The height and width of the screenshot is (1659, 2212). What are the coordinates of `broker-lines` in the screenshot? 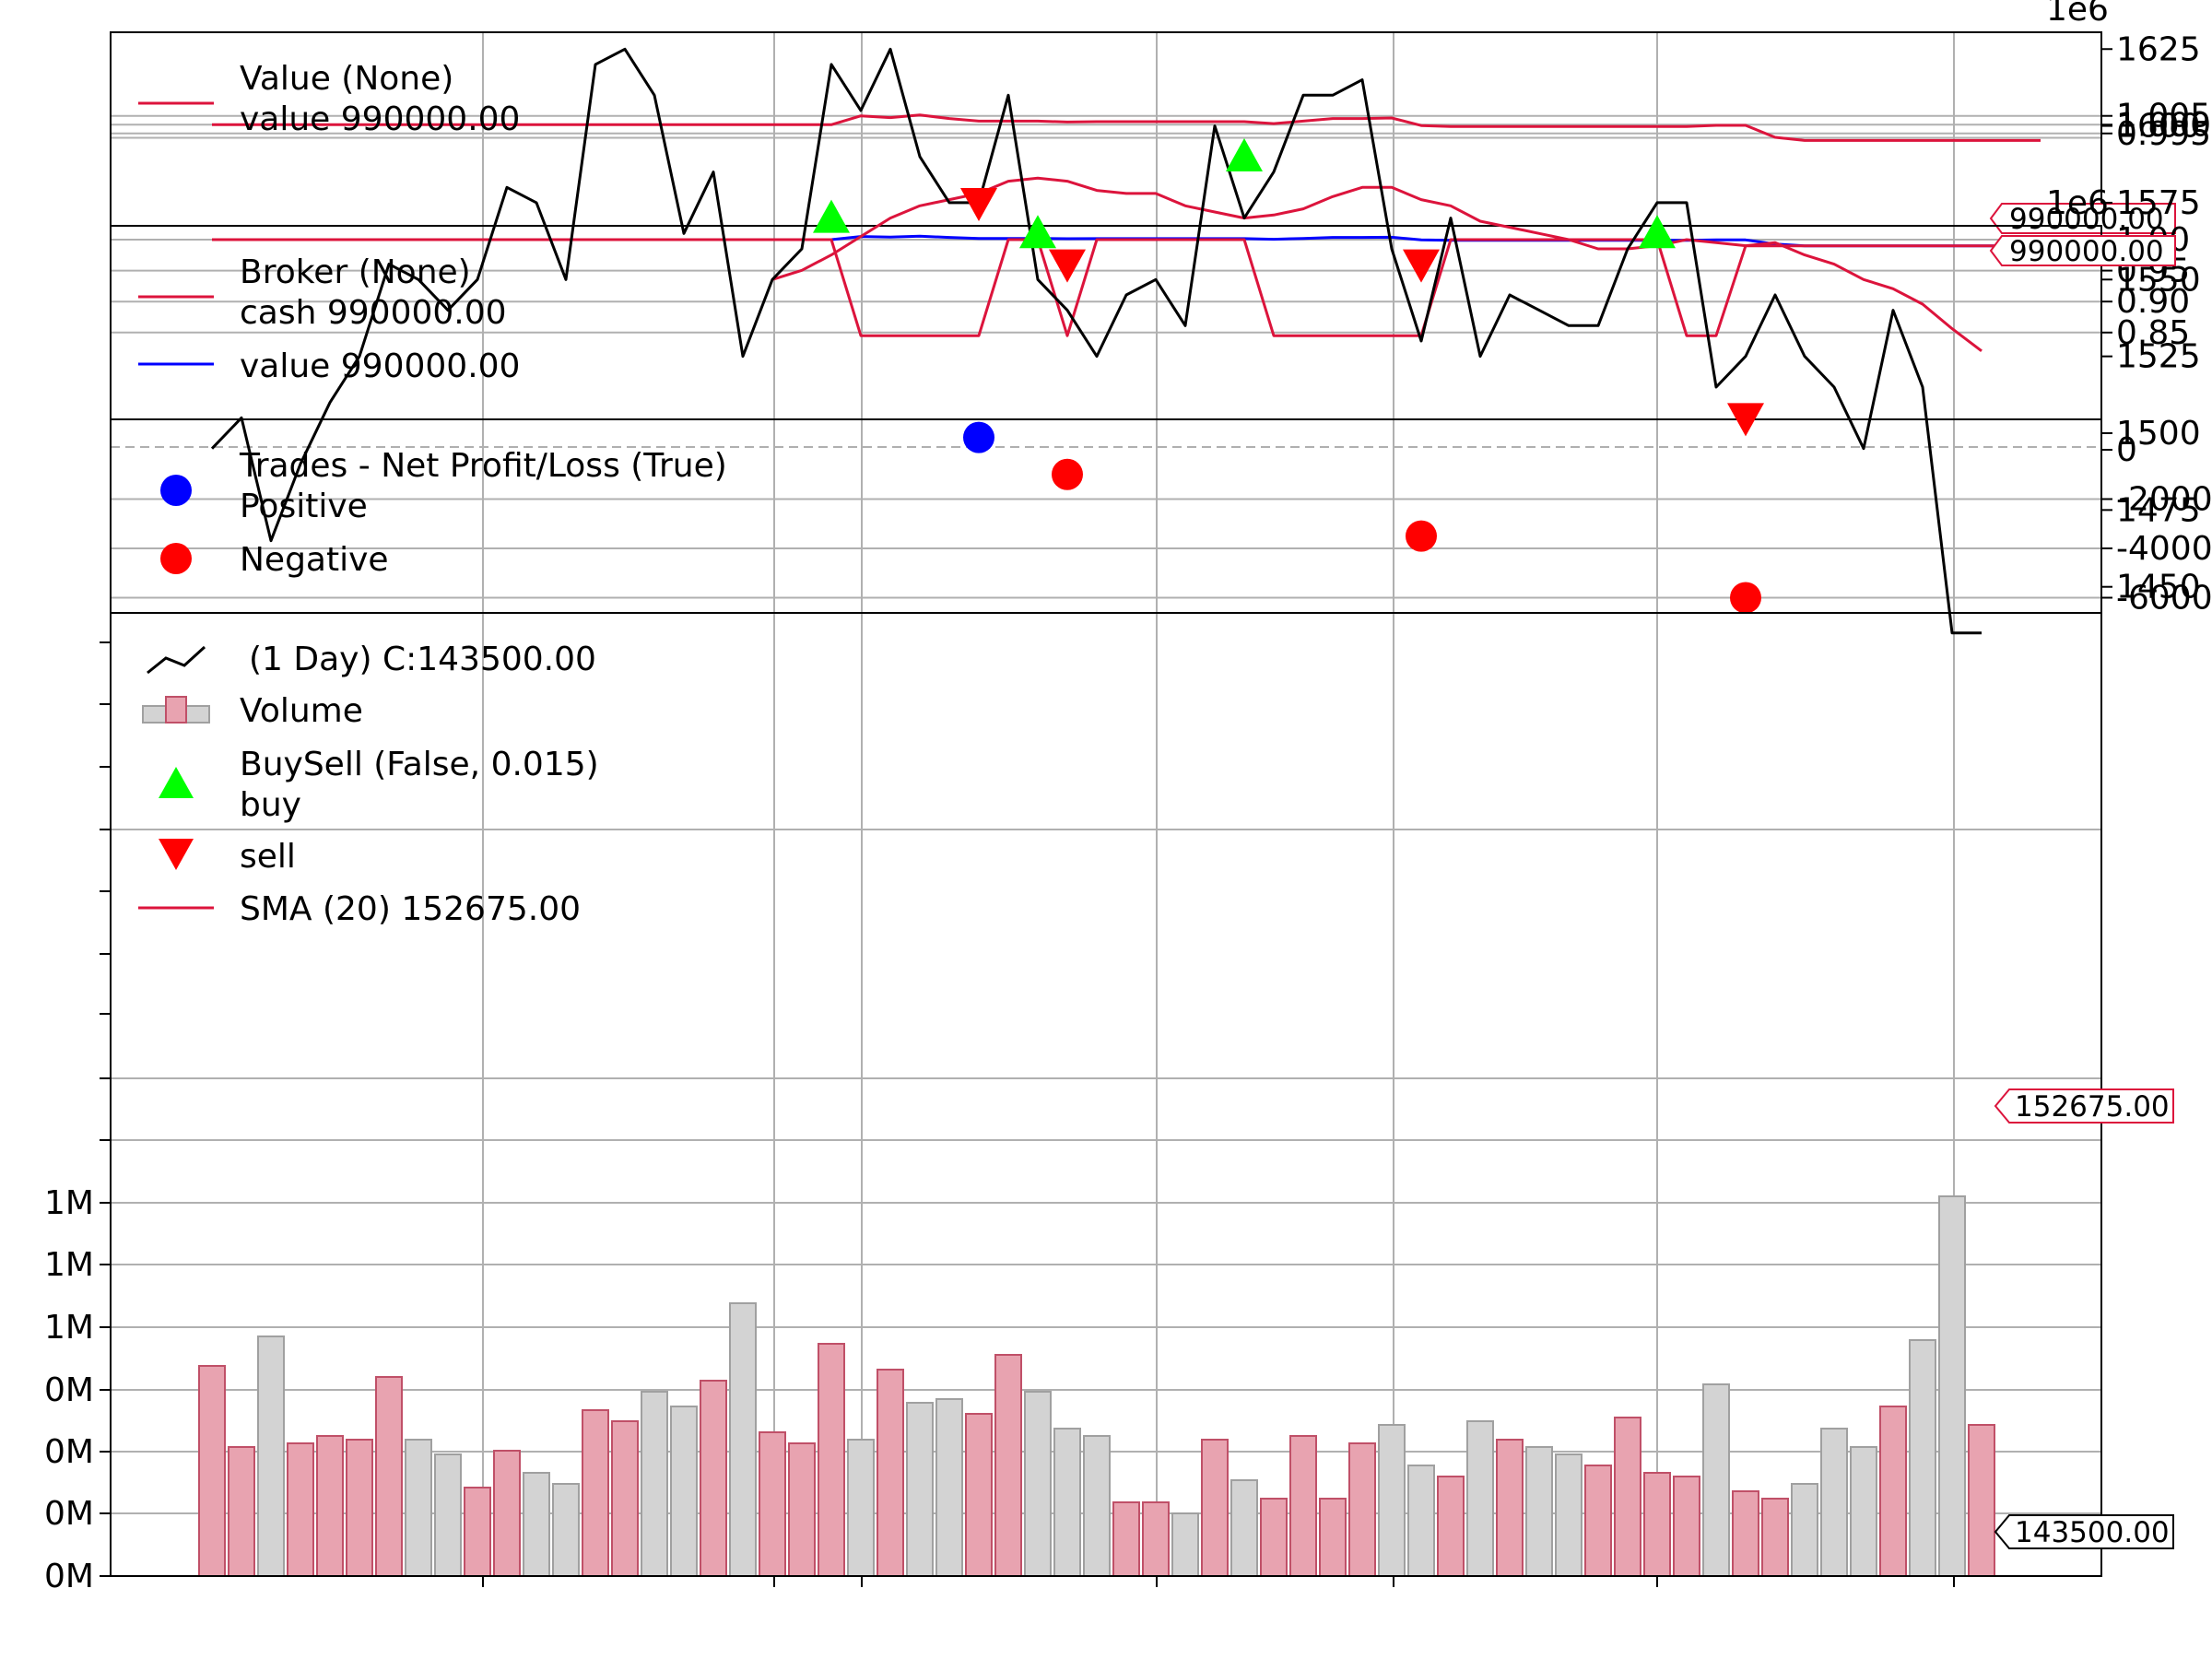 It's located at (1126, 285).